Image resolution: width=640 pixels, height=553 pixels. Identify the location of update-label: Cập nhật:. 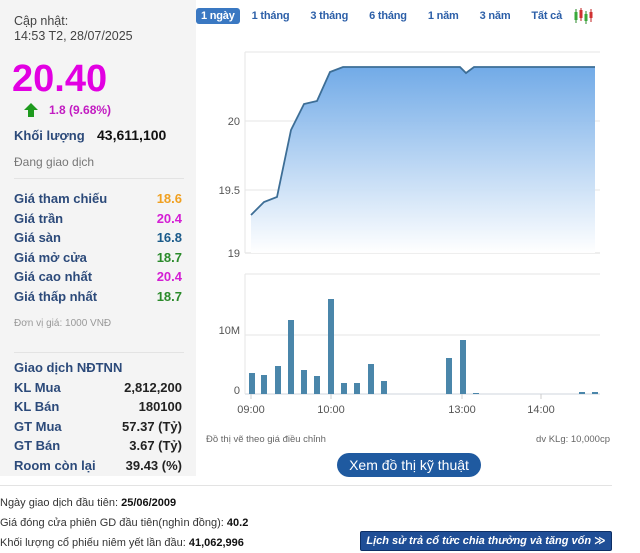
(41, 21).